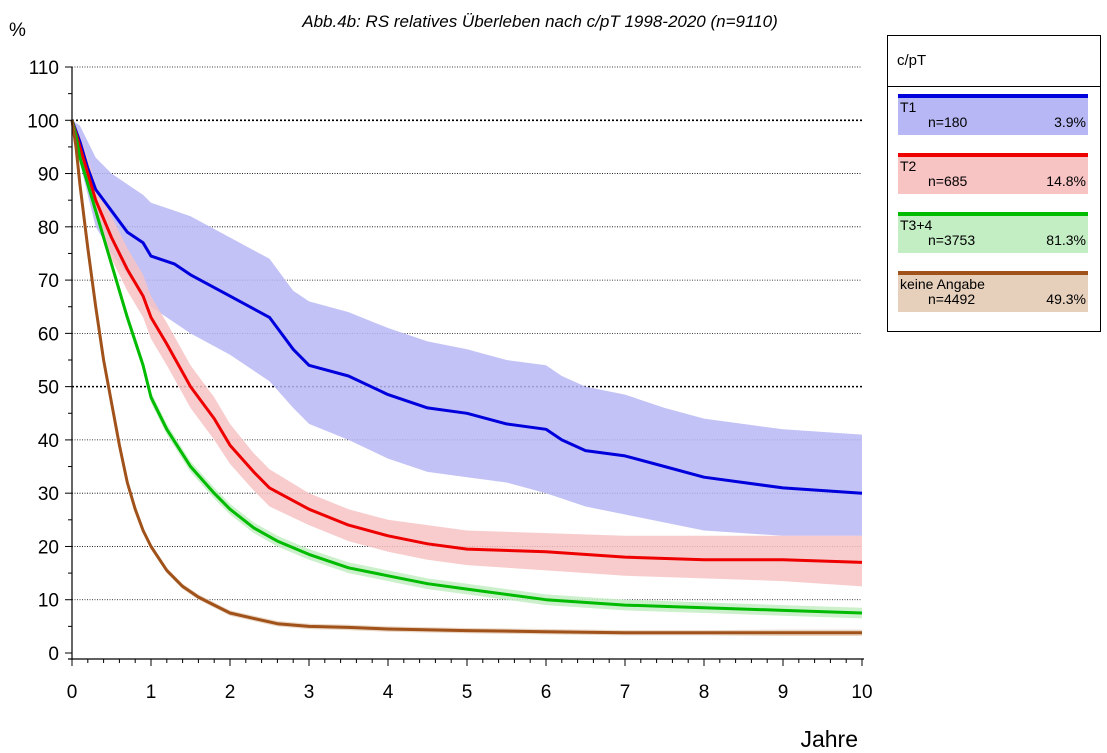 The width and height of the screenshot is (1107, 753). Describe the element at coordinates (43, 121) in the screenshot. I see `y-tick-label: 100` at that location.